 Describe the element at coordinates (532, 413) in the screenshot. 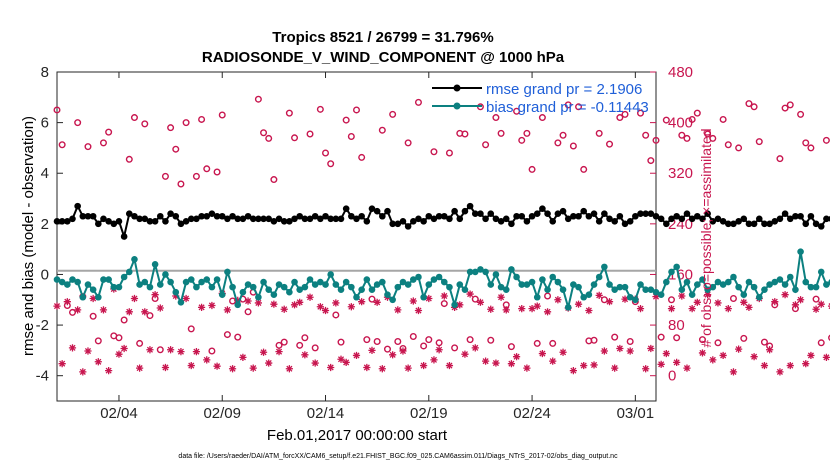

I see `x-tick-label: 02/24` at that location.